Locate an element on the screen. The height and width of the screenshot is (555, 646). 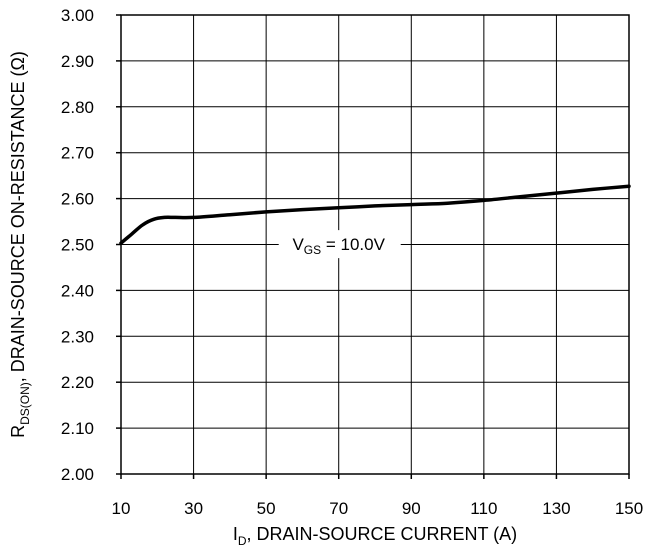
annotation-label: VGS = 10.0V is located at coordinates (338, 246).